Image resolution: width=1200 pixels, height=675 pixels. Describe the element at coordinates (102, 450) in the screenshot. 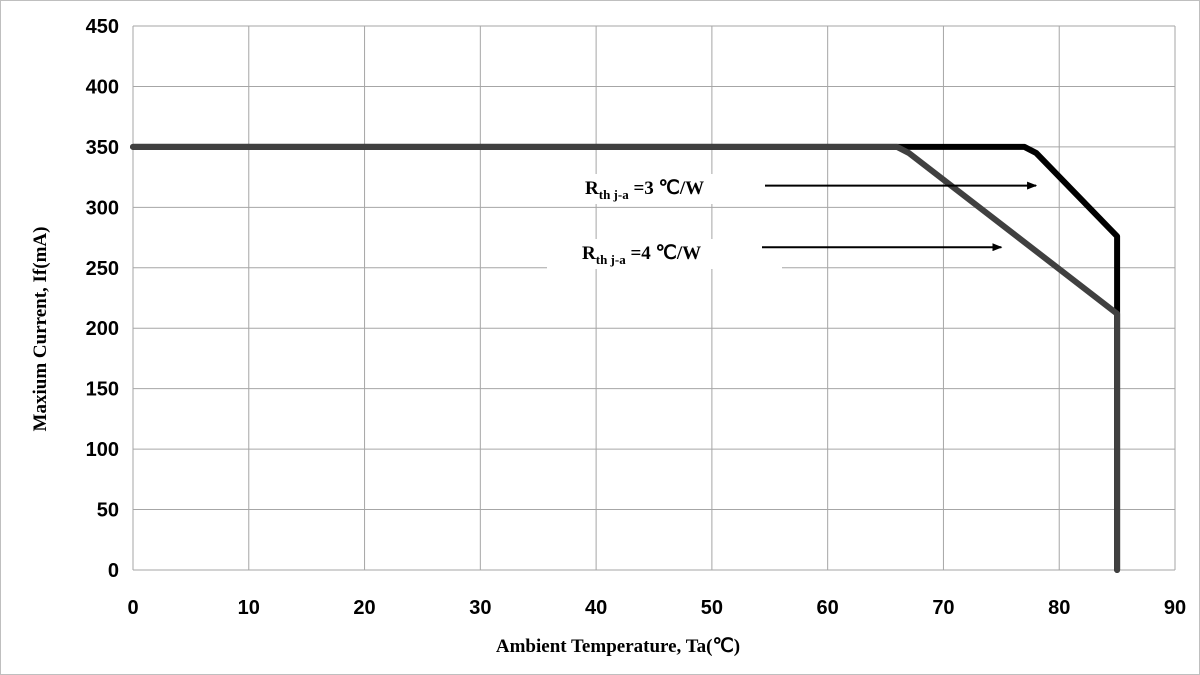

I see `y-tick-label: 100` at that location.